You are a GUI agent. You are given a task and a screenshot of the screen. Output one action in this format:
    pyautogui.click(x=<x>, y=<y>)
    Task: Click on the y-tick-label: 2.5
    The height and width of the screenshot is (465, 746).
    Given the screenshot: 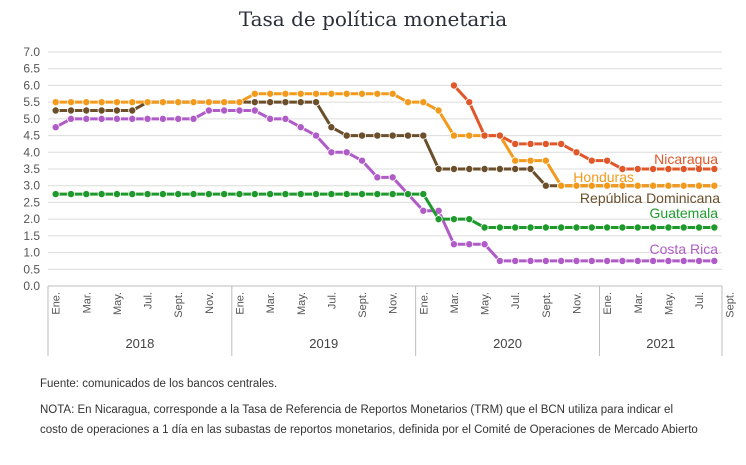 What is the action you would take?
    pyautogui.click(x=31, y=202)
    